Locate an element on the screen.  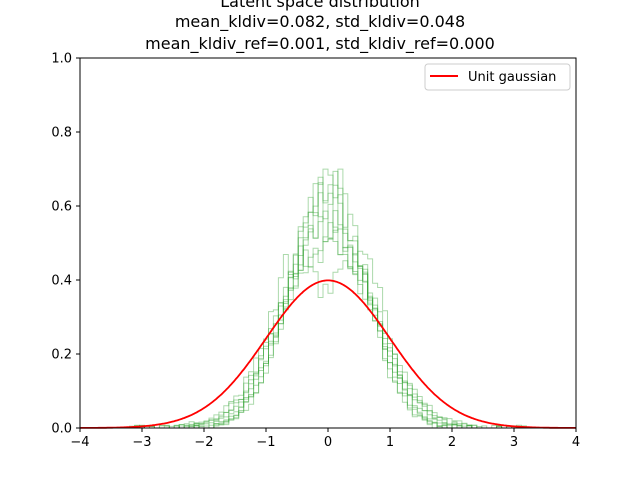
legend-box is located at coordinates (497, 77).